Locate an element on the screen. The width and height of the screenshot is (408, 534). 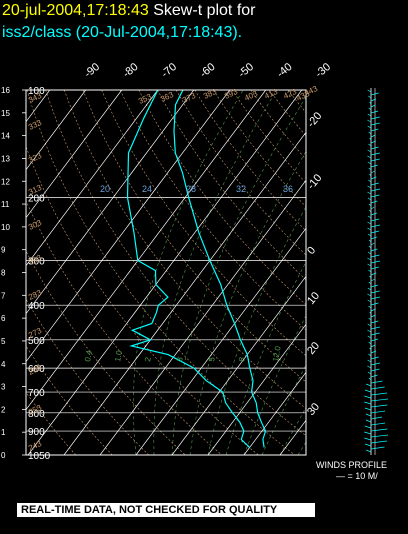
mixing-ratio-label: 28 is located at coordinates (191, 189).